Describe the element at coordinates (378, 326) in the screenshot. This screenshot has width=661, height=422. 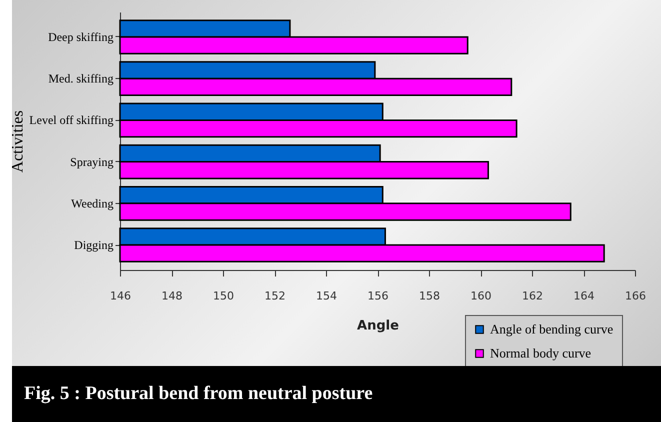
I see `x-axis-title: Angle` at that location.